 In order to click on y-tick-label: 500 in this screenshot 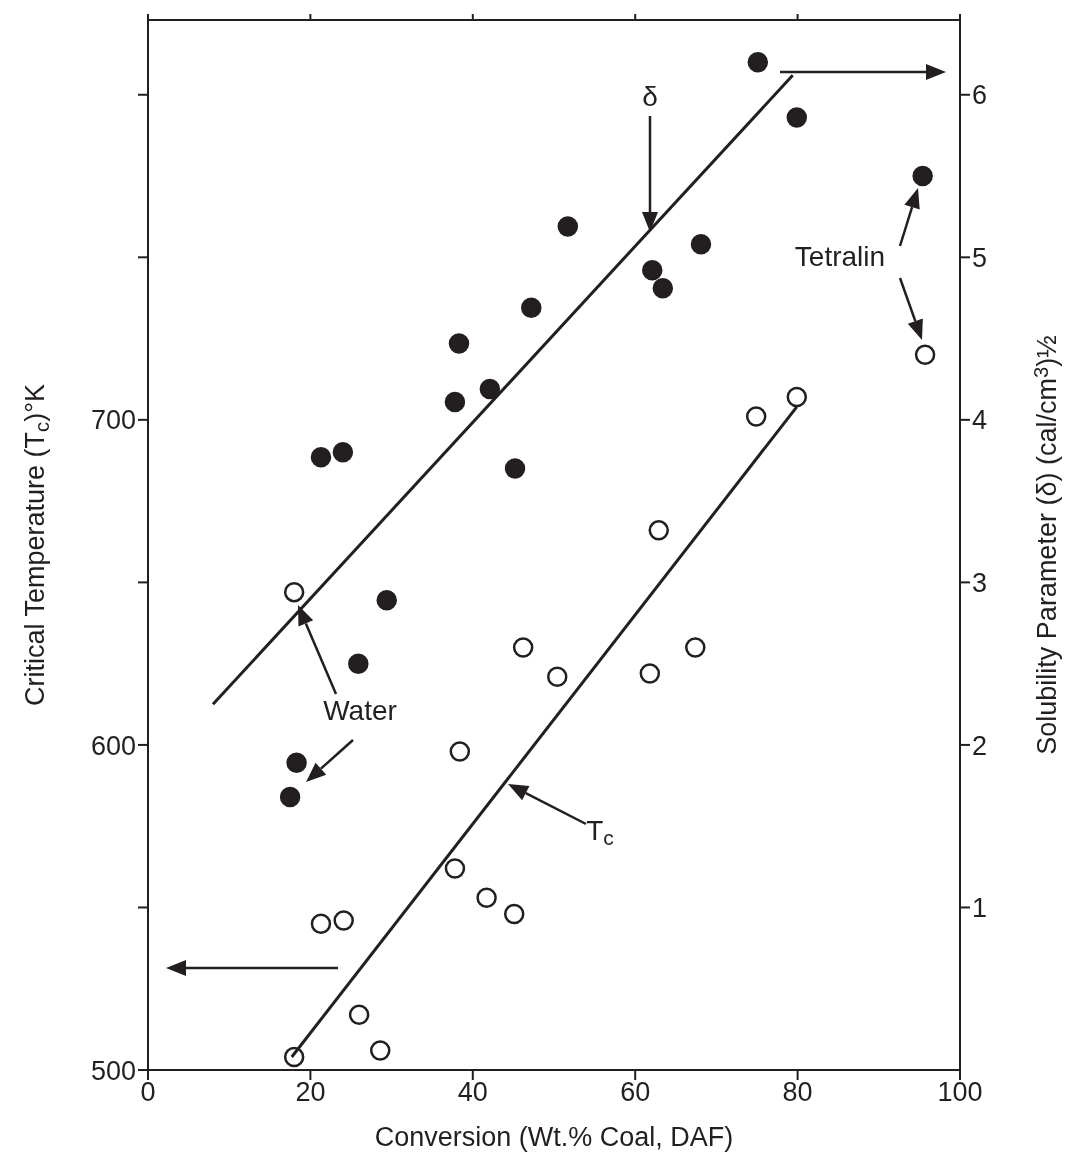, I will do `click(113, 1070)`.